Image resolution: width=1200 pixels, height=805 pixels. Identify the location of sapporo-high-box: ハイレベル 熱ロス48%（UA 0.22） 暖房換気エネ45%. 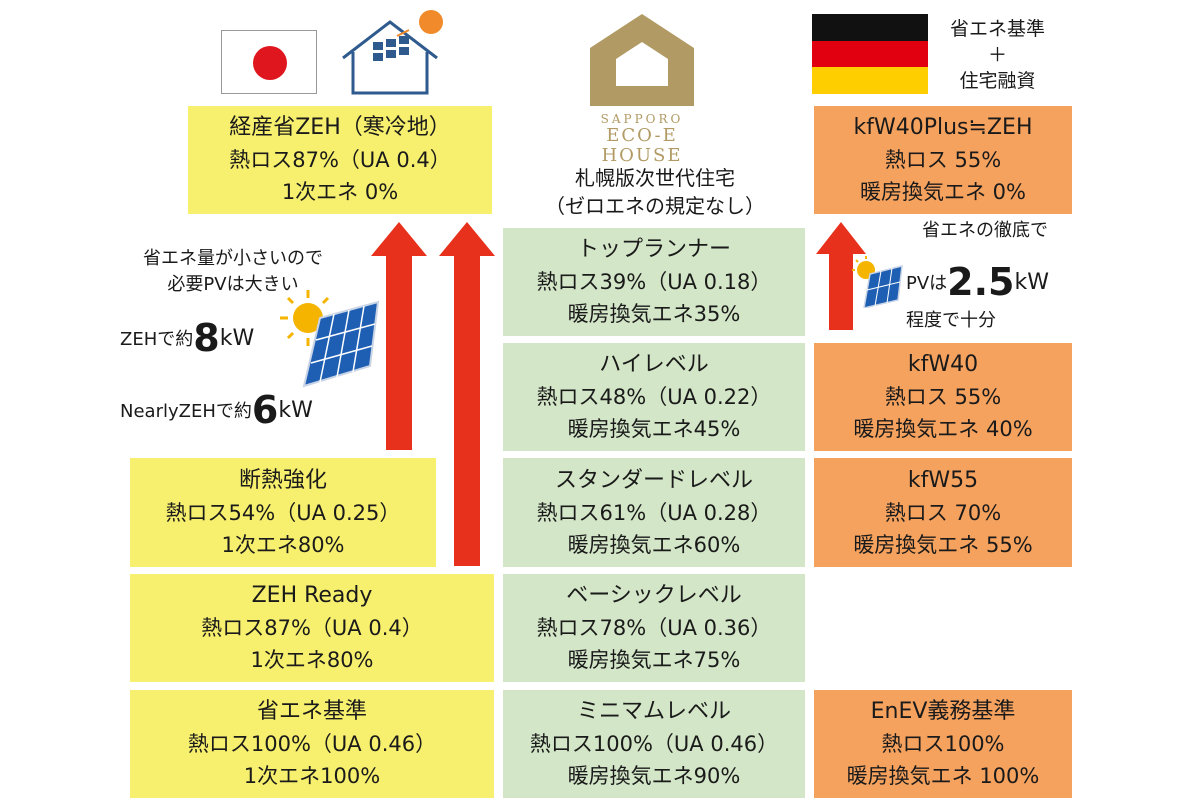
(654, 397).